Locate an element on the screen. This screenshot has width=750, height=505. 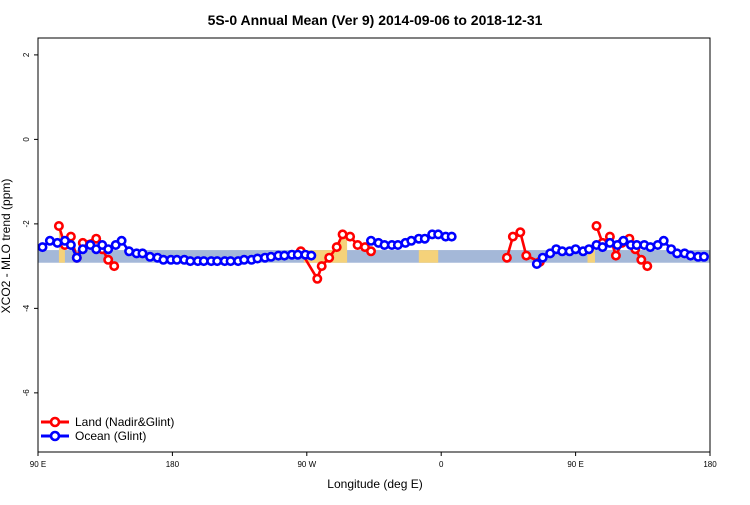
y-axis-ticks: 2 0 -2 -4 -6 is located at coordinates (30, 224).